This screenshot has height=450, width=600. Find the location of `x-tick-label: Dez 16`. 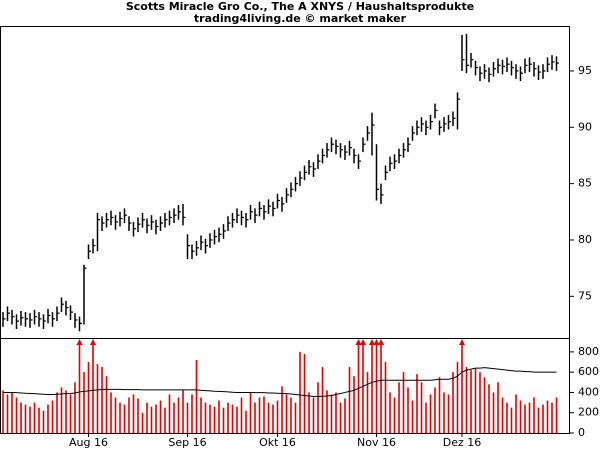

x-tick-label: Dez 16 is located at coordinates (462, 442).